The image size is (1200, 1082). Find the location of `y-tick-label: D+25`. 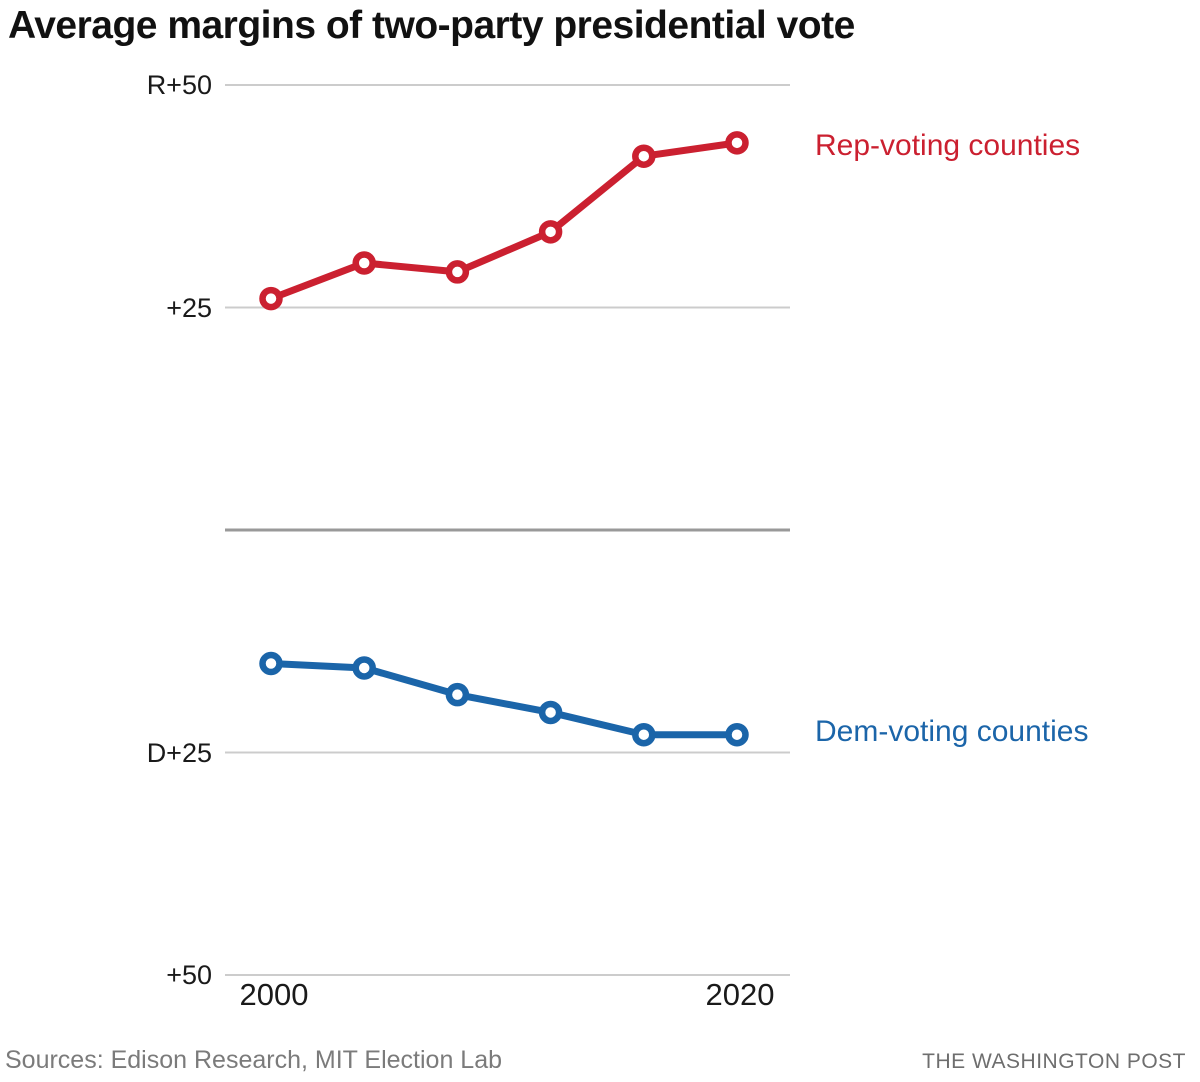

y-tick-label: D+25 is located at coordinates (179, 752).